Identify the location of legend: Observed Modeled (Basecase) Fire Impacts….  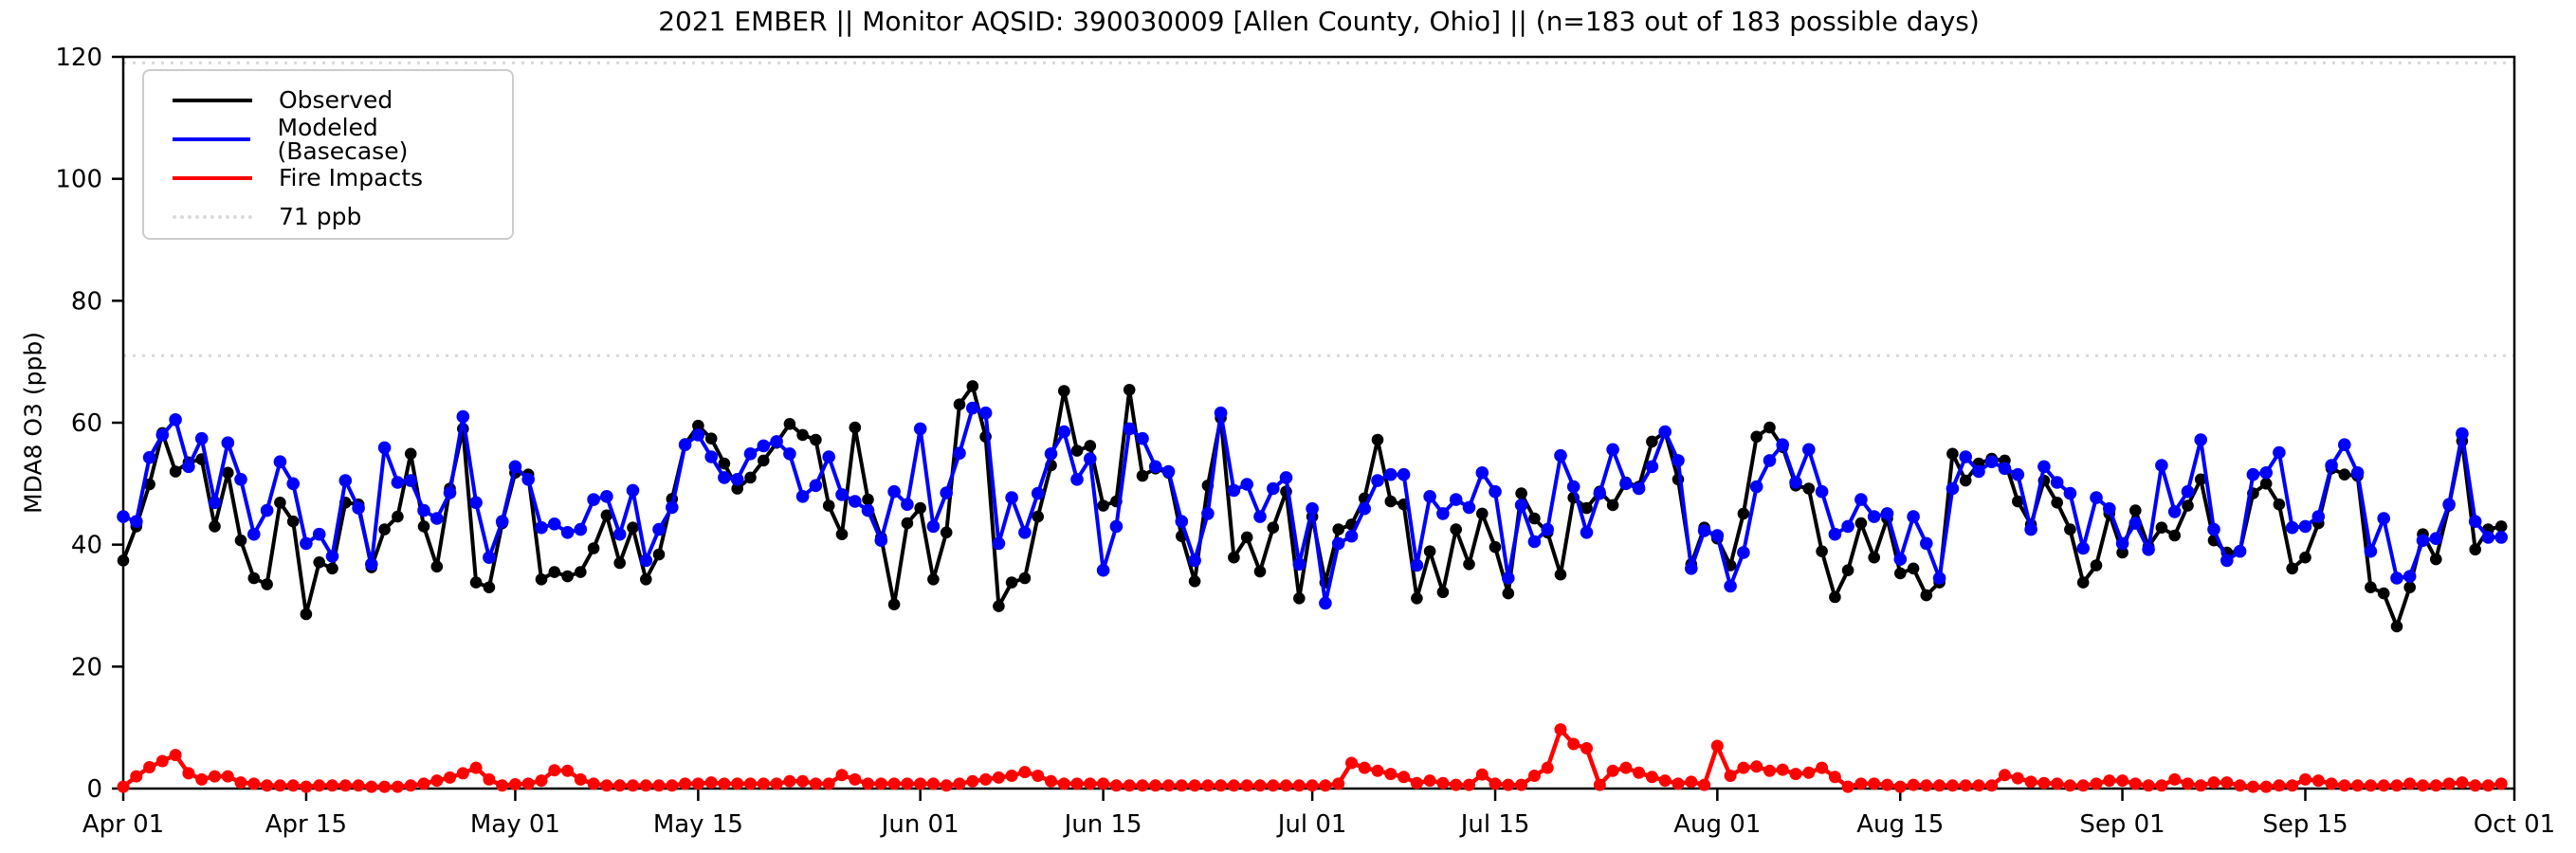
(328, 154).